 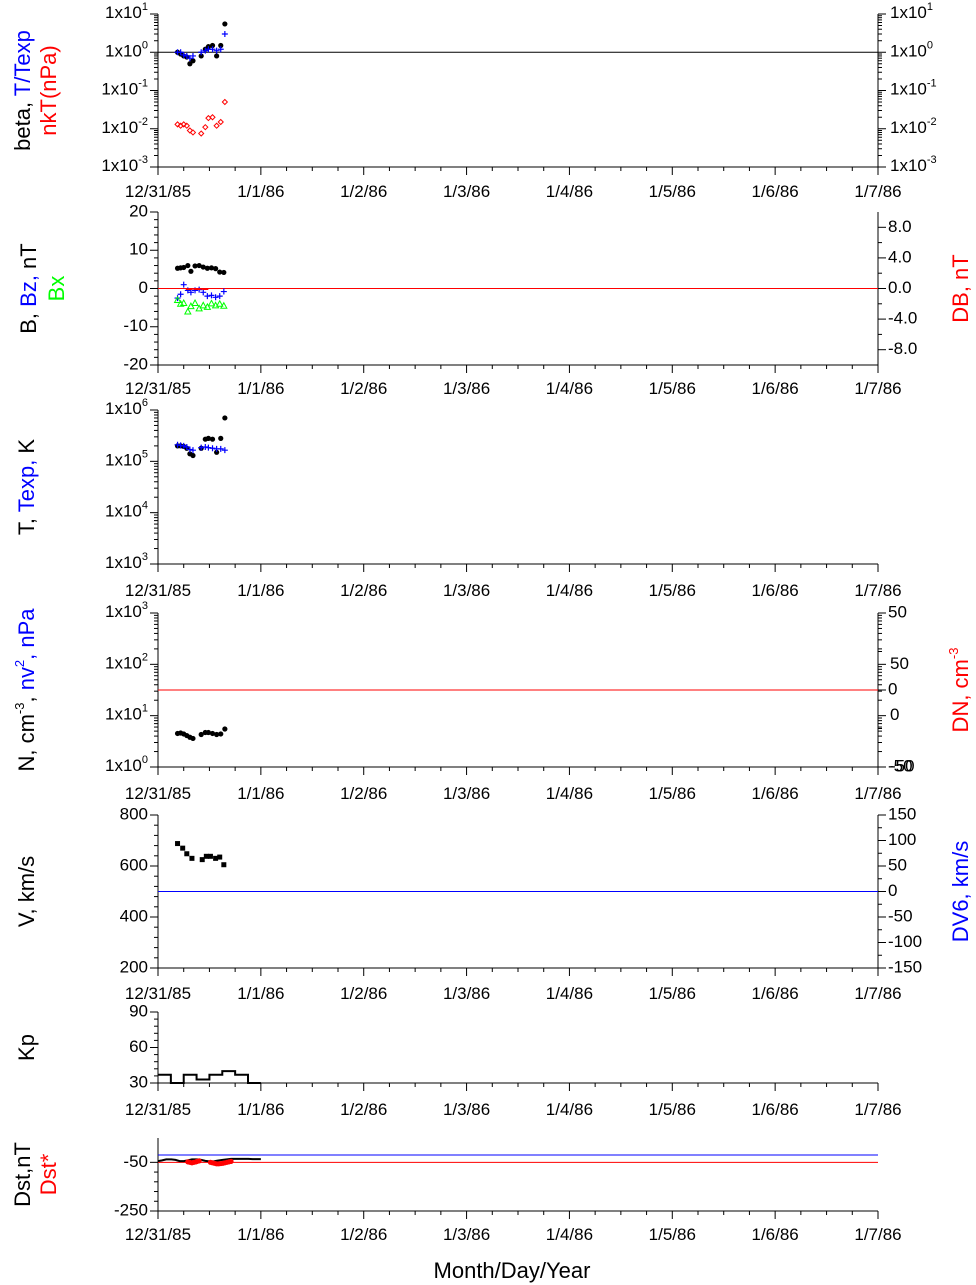 What do you see at coordinates (25, 690) in the screenshot?
I see `y-axis-label: N, cm-3, nv2, nPa` at bounding box center [25, 690].